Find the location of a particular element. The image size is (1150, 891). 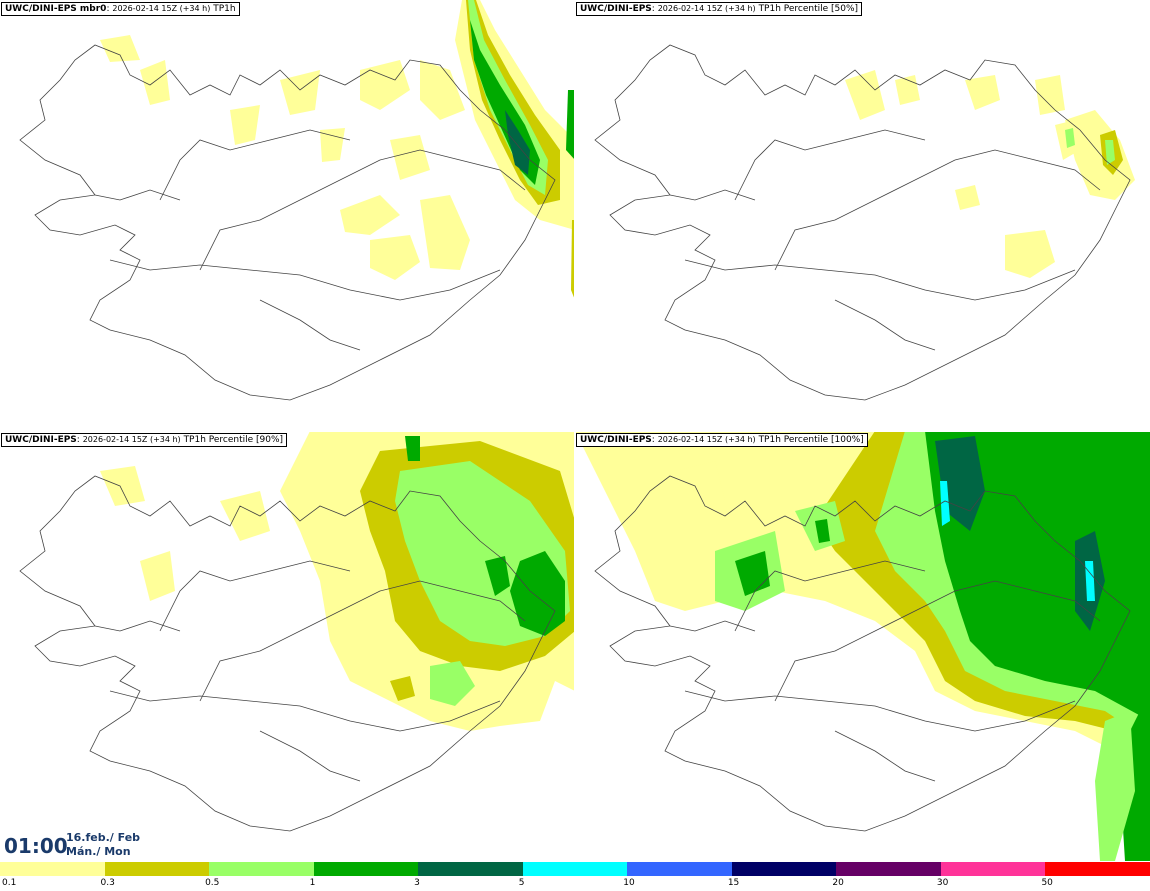

valid-time-box: 01:00 16.feb./ Feb Mán./ Mon is located at coordinates (82, 844).